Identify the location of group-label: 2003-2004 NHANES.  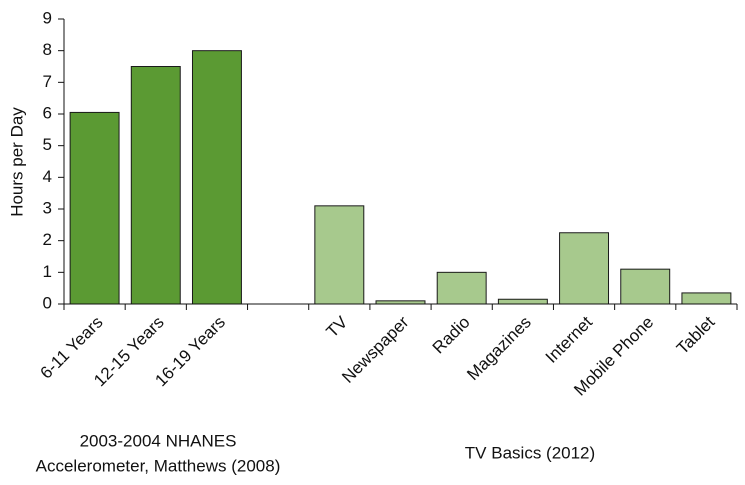
(158, 440).